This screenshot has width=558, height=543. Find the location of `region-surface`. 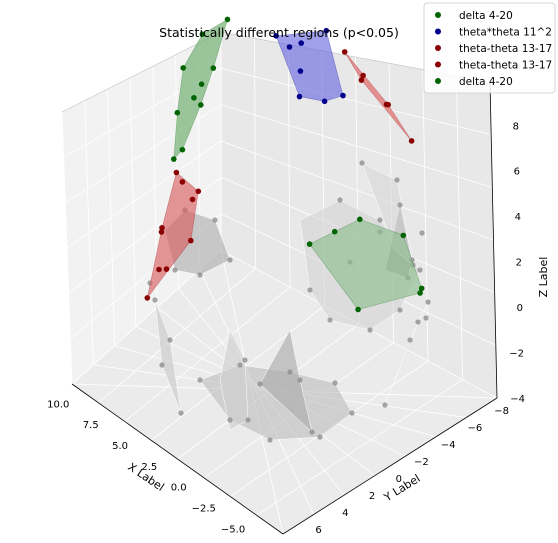

region-surface is located at coordinates (309, 66).